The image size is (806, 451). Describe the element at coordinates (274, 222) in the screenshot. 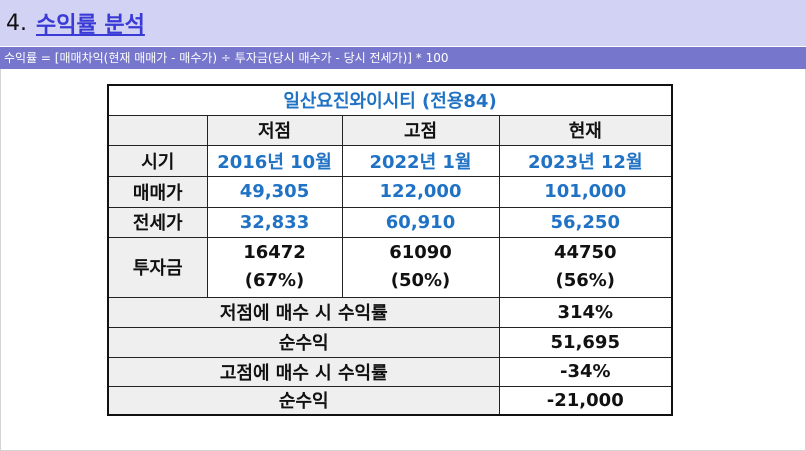

I see `cell-low-lease-price: 32,833` at that location.